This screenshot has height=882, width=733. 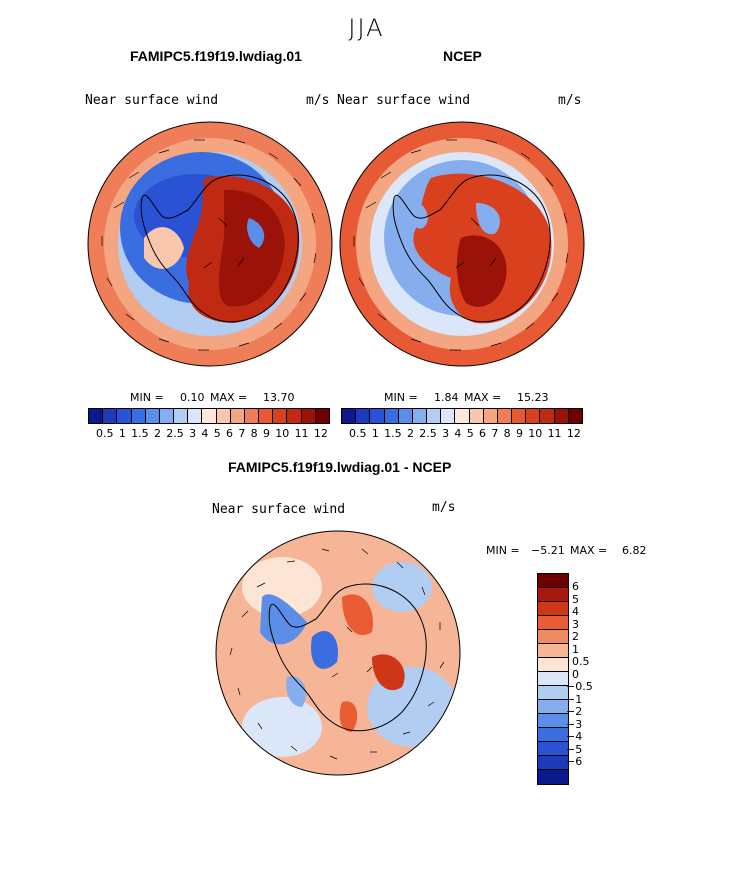 What do you see at coordinates (279, 397) in the screenshot?
I see `panel-1-max-value: 13.70` at bounding box center [279, 397].